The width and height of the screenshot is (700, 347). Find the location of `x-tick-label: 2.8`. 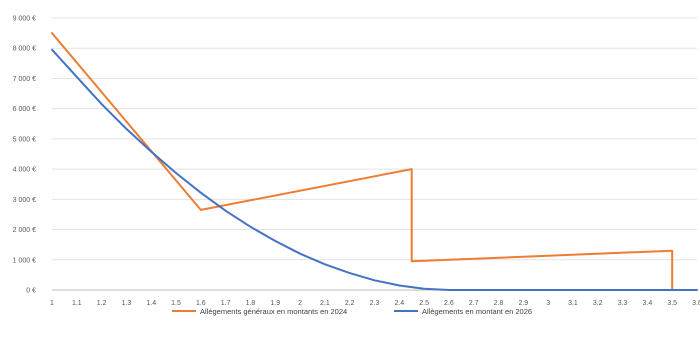

x-tick-label: 2.8 is located at coordinates (499, 303).